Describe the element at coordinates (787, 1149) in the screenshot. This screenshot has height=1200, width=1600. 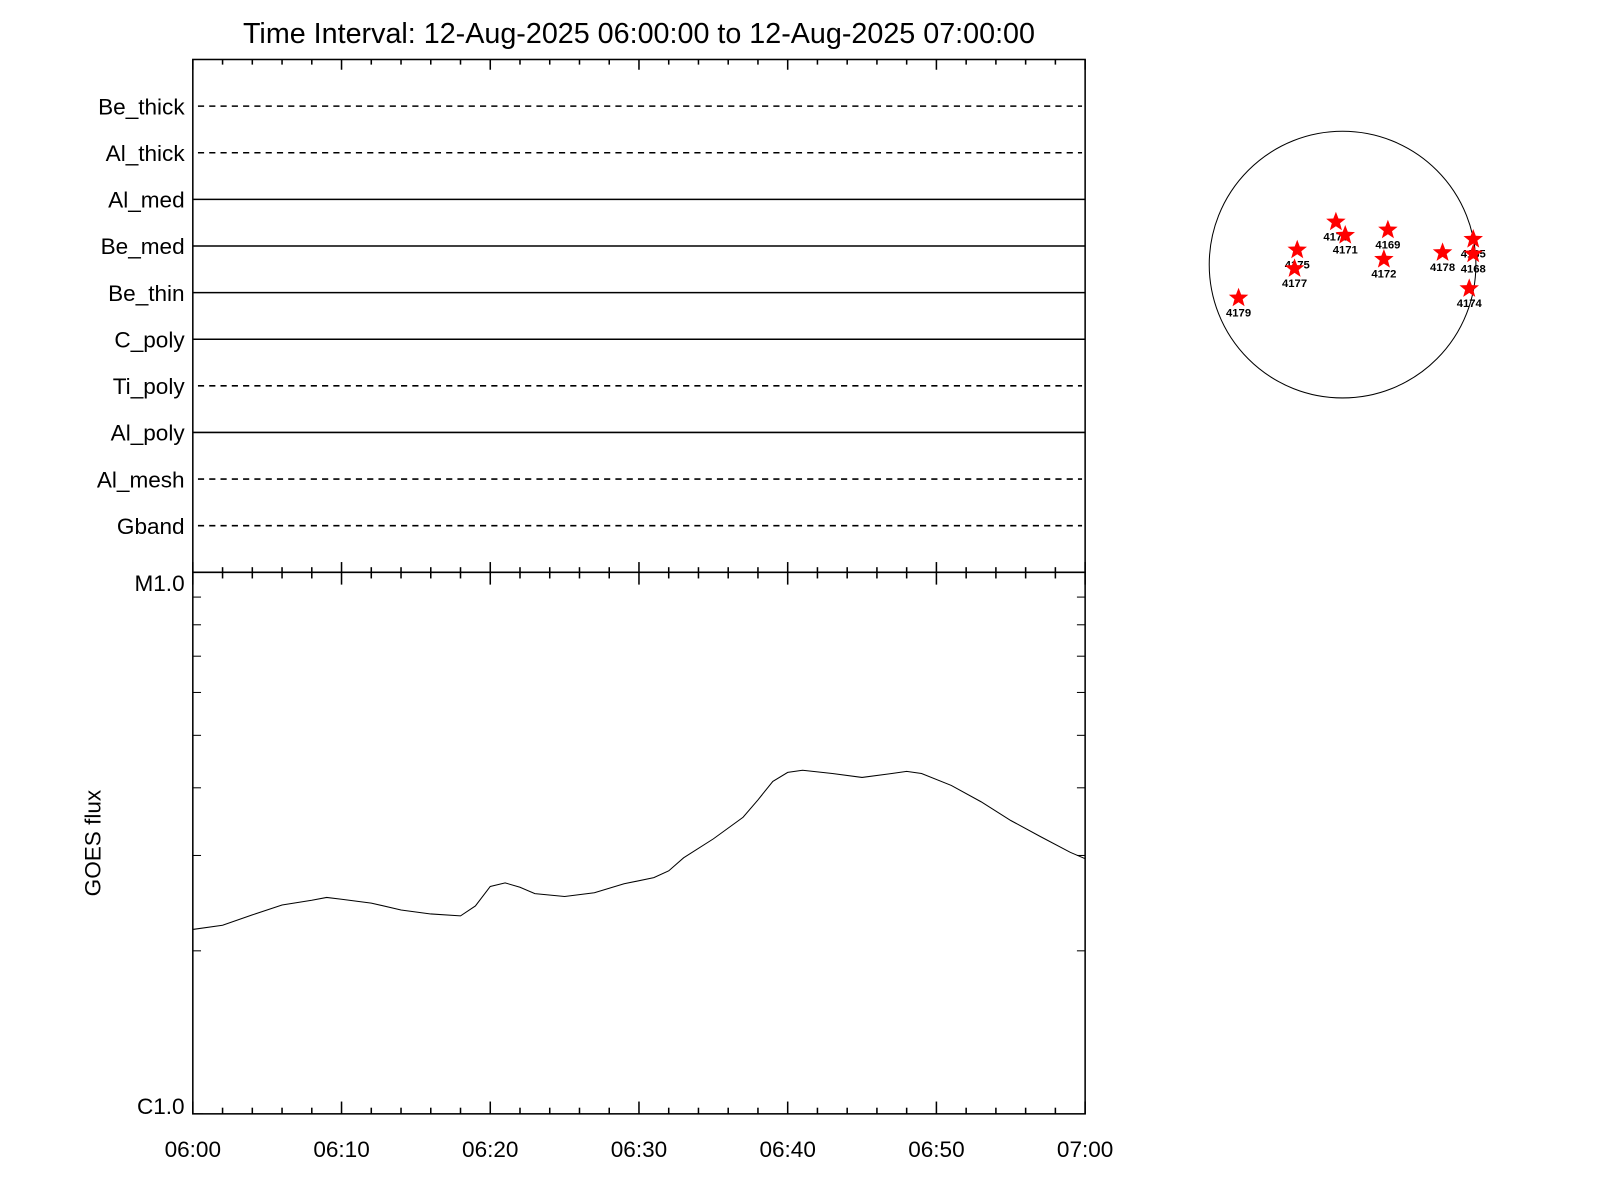
I see `x-tick-label: 06:40` at that location.